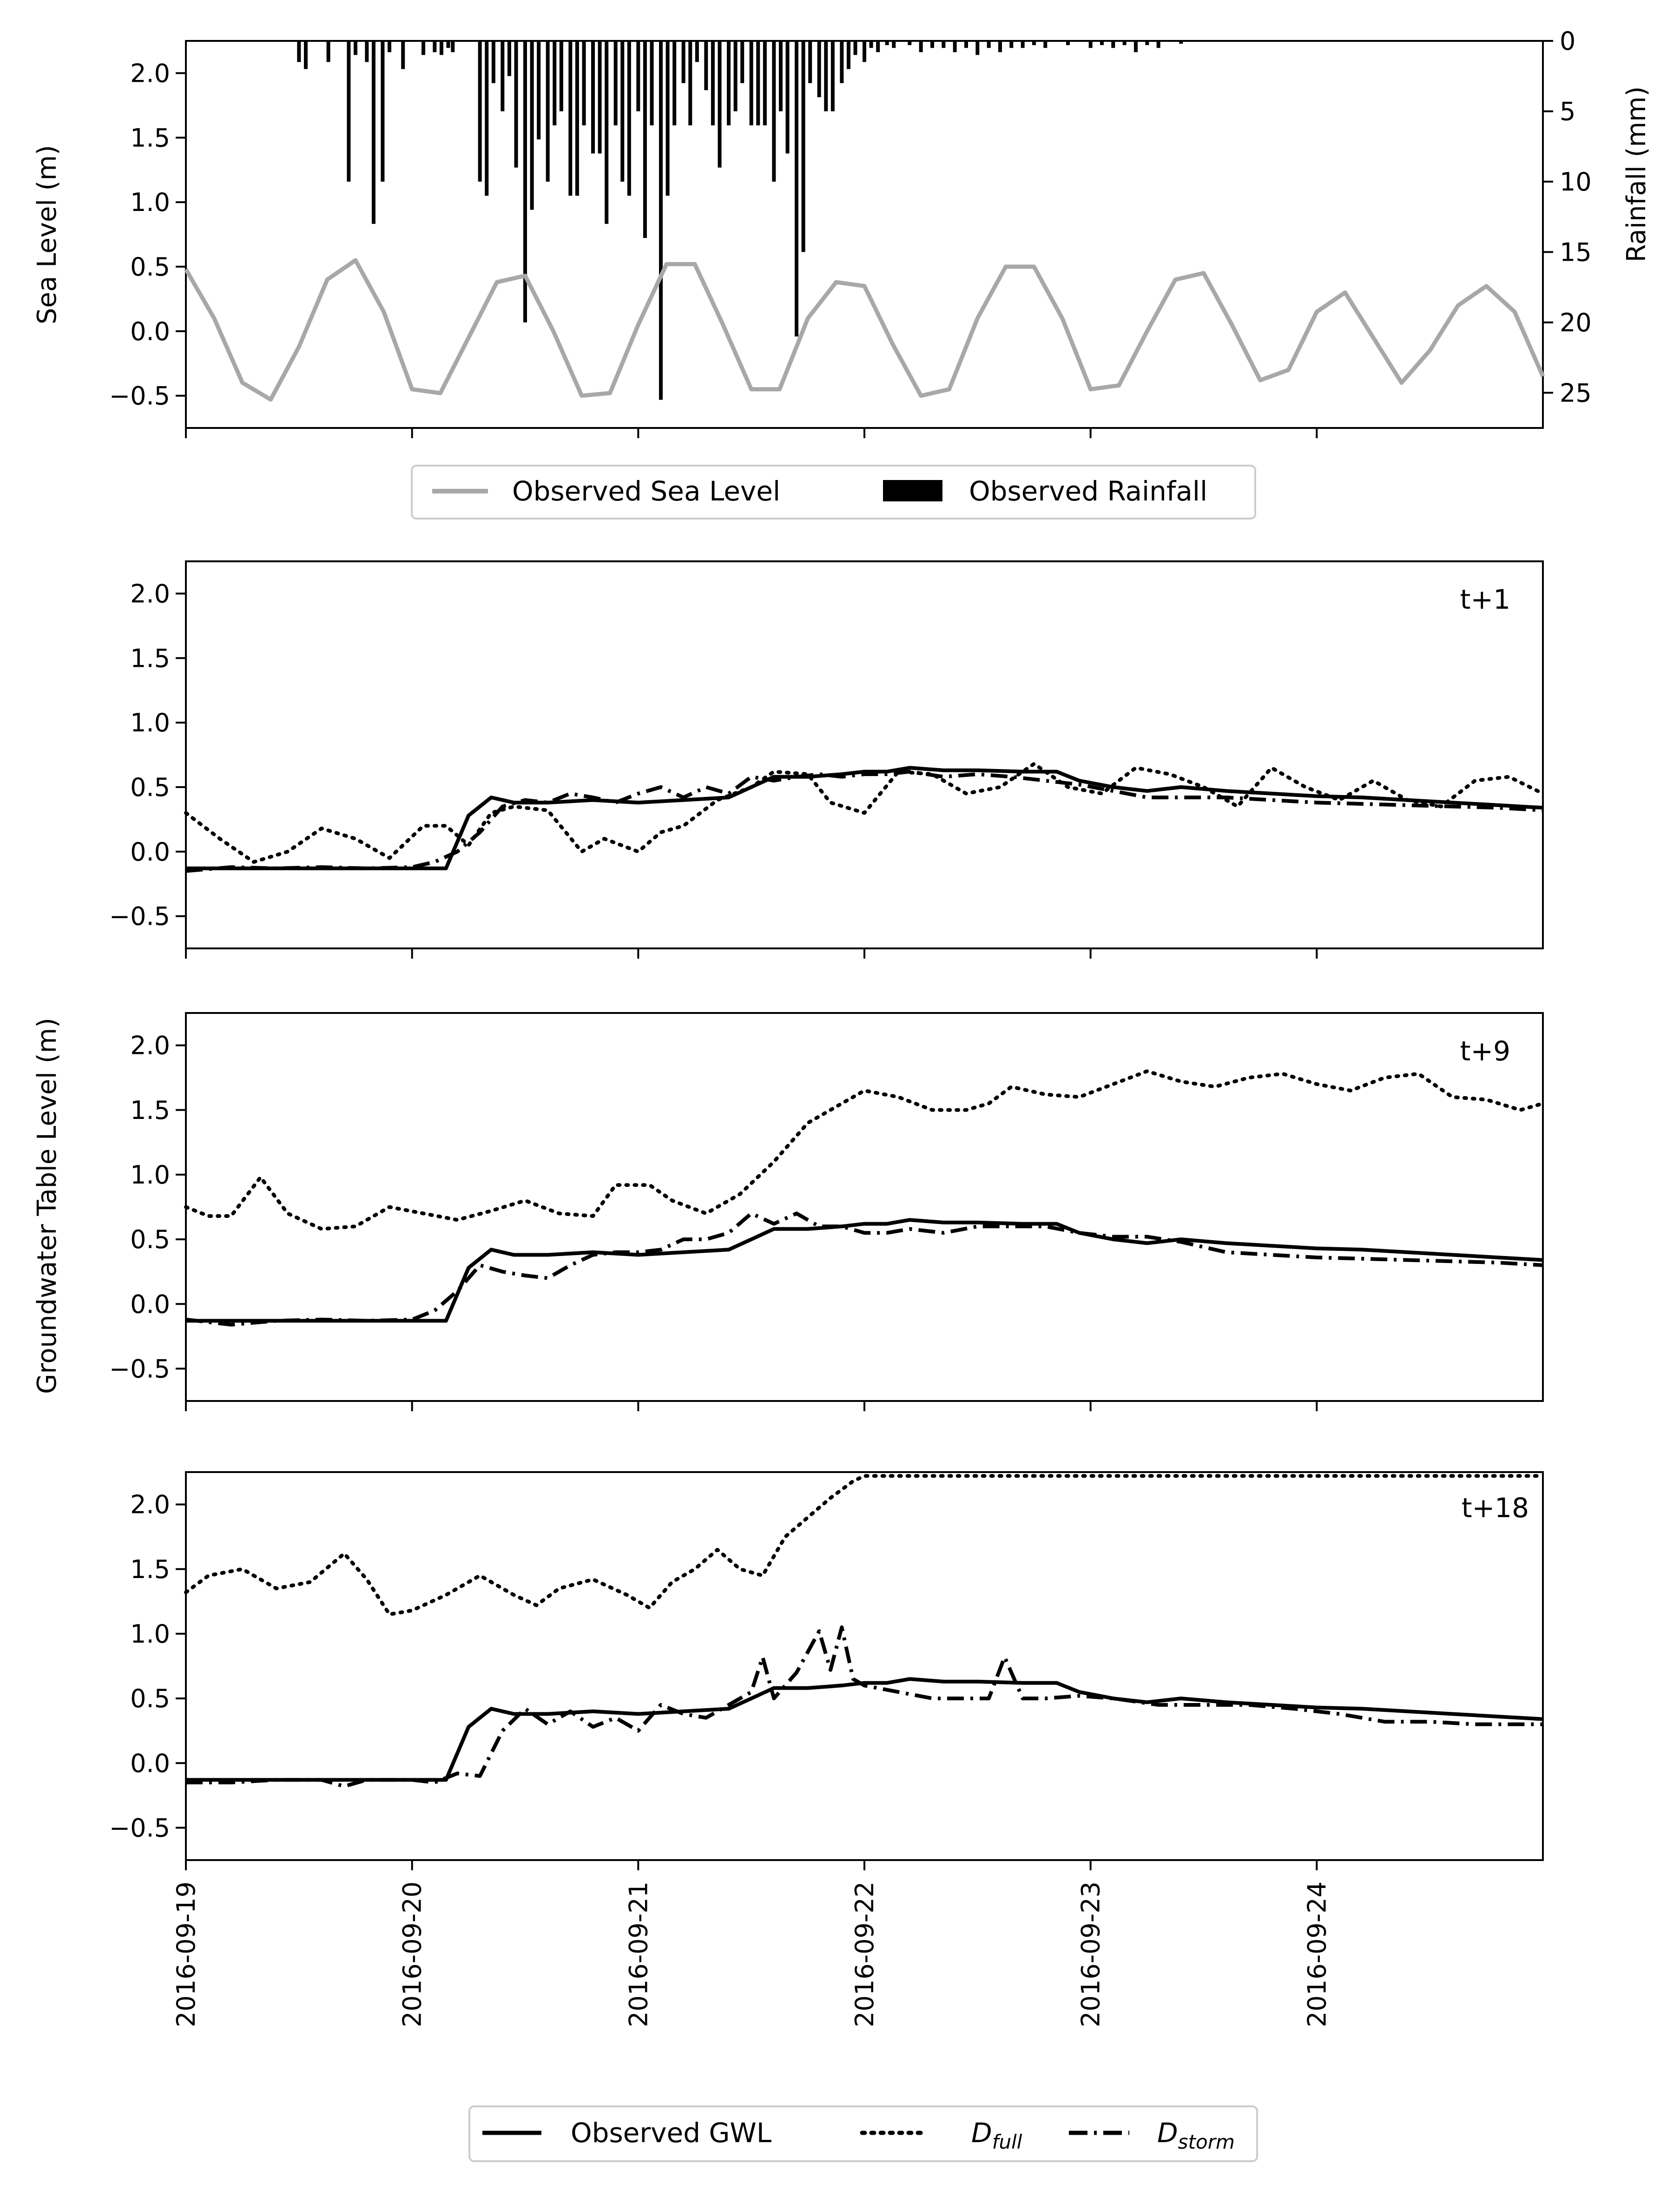 The width and height of the screenshot is (1680, 2190). What do you see at coordinates (148, 235) in the screenshot?
I see `panel-sea-level-left-ticks: −0.5 0.0 0.5 1.0 1.5 2.0` at bounding box center [148, 235].